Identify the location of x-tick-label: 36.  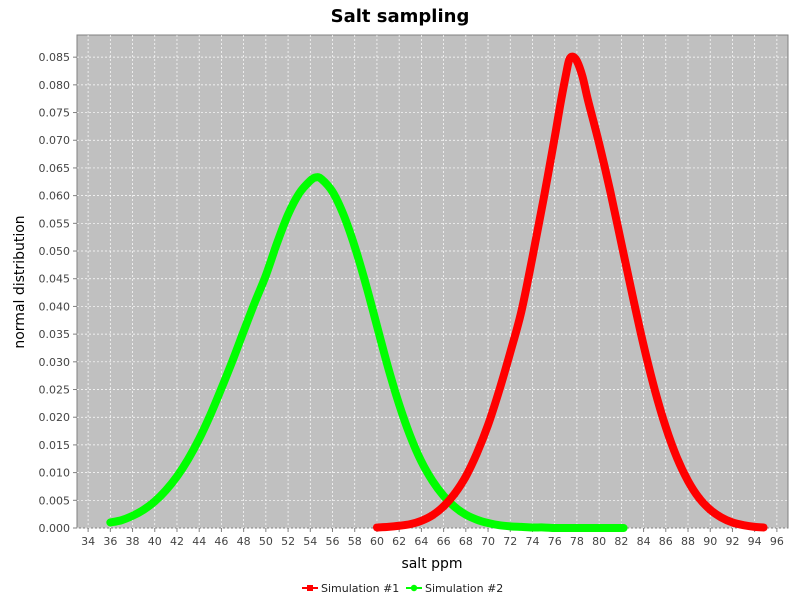
(110, 541).